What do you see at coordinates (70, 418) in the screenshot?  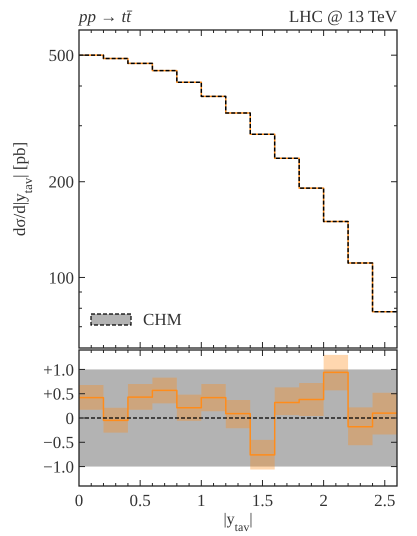 I see `y-tick-label: 0` at bounding box center [70, 418].